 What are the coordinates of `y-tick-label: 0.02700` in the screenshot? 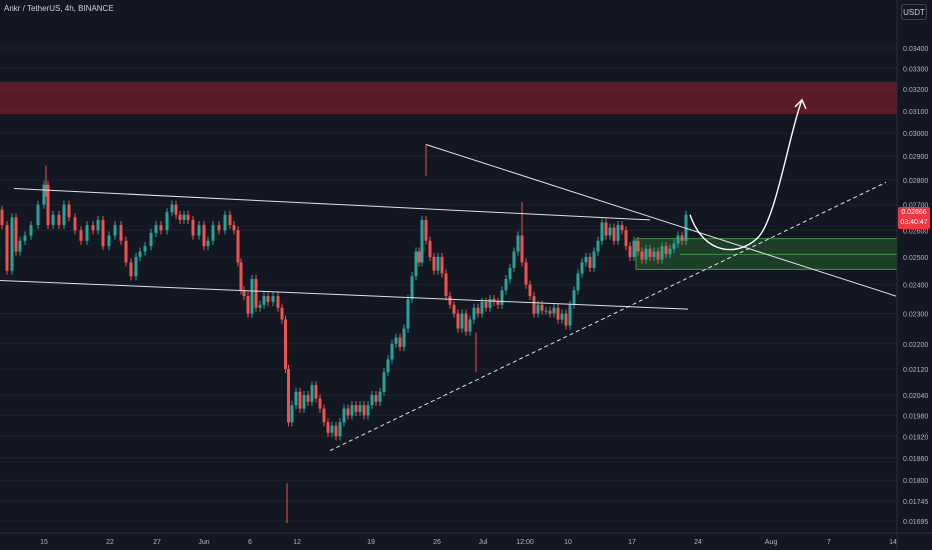 It's located at (915, 206).